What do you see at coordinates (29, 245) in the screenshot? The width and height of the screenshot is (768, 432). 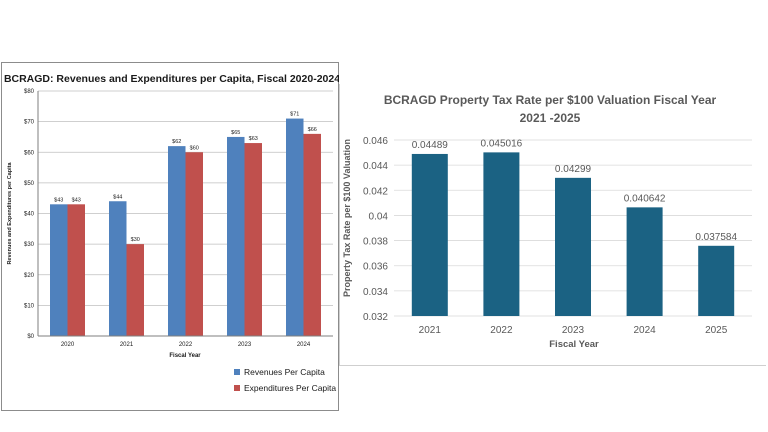 I see `chart1-y-tick-label: $30` at bounding box center [29, 245].